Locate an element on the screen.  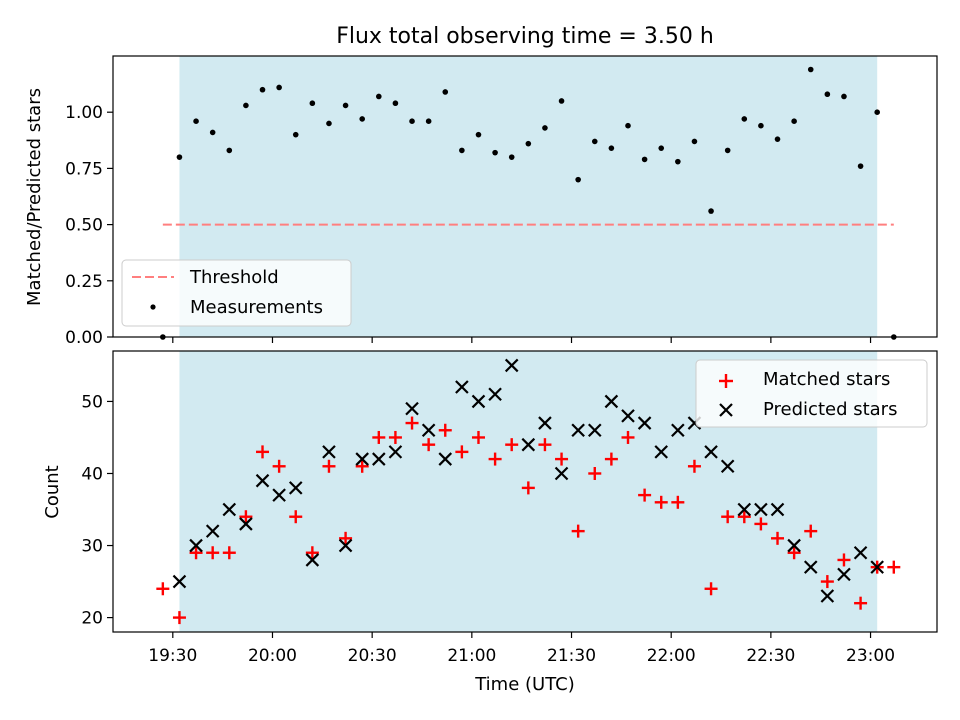
count-legend-box is located at coordinates (811, 393).